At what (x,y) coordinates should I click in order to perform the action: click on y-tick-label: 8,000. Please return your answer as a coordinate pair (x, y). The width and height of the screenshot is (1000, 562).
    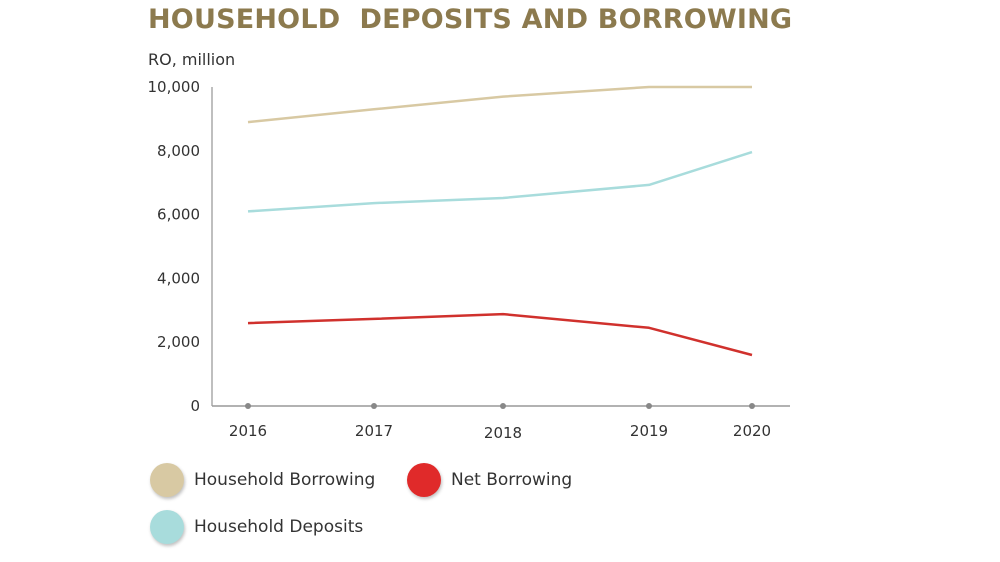
    Looking at the image, I should click on (178, 151).